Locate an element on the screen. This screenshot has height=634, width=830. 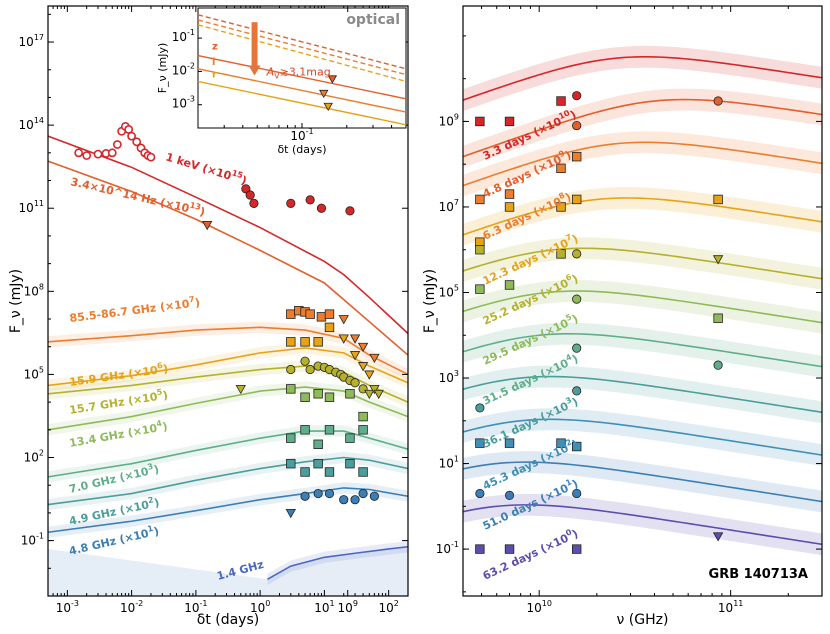
left-ytick-label-1: 10² is located at coordinates (34, 457).